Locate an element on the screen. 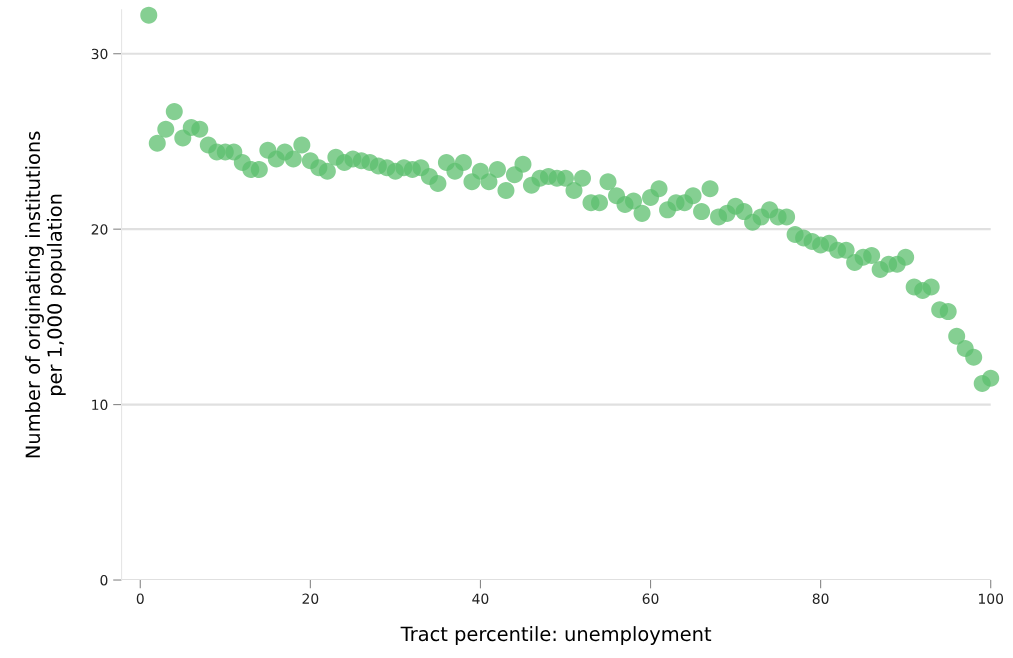 Image resolution: width=1013 pixels, height=658 pixels. x-axis-title: Tract percentile: unemployment is located at coordinates (556, 635).